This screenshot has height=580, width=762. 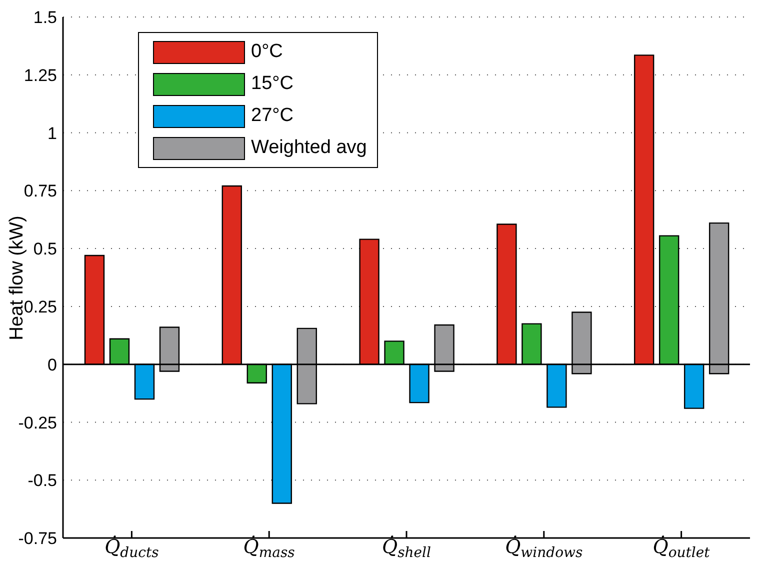 I want to click on x-tick-label: Q̇$_{ducts}$, so click(x=131, y=548).